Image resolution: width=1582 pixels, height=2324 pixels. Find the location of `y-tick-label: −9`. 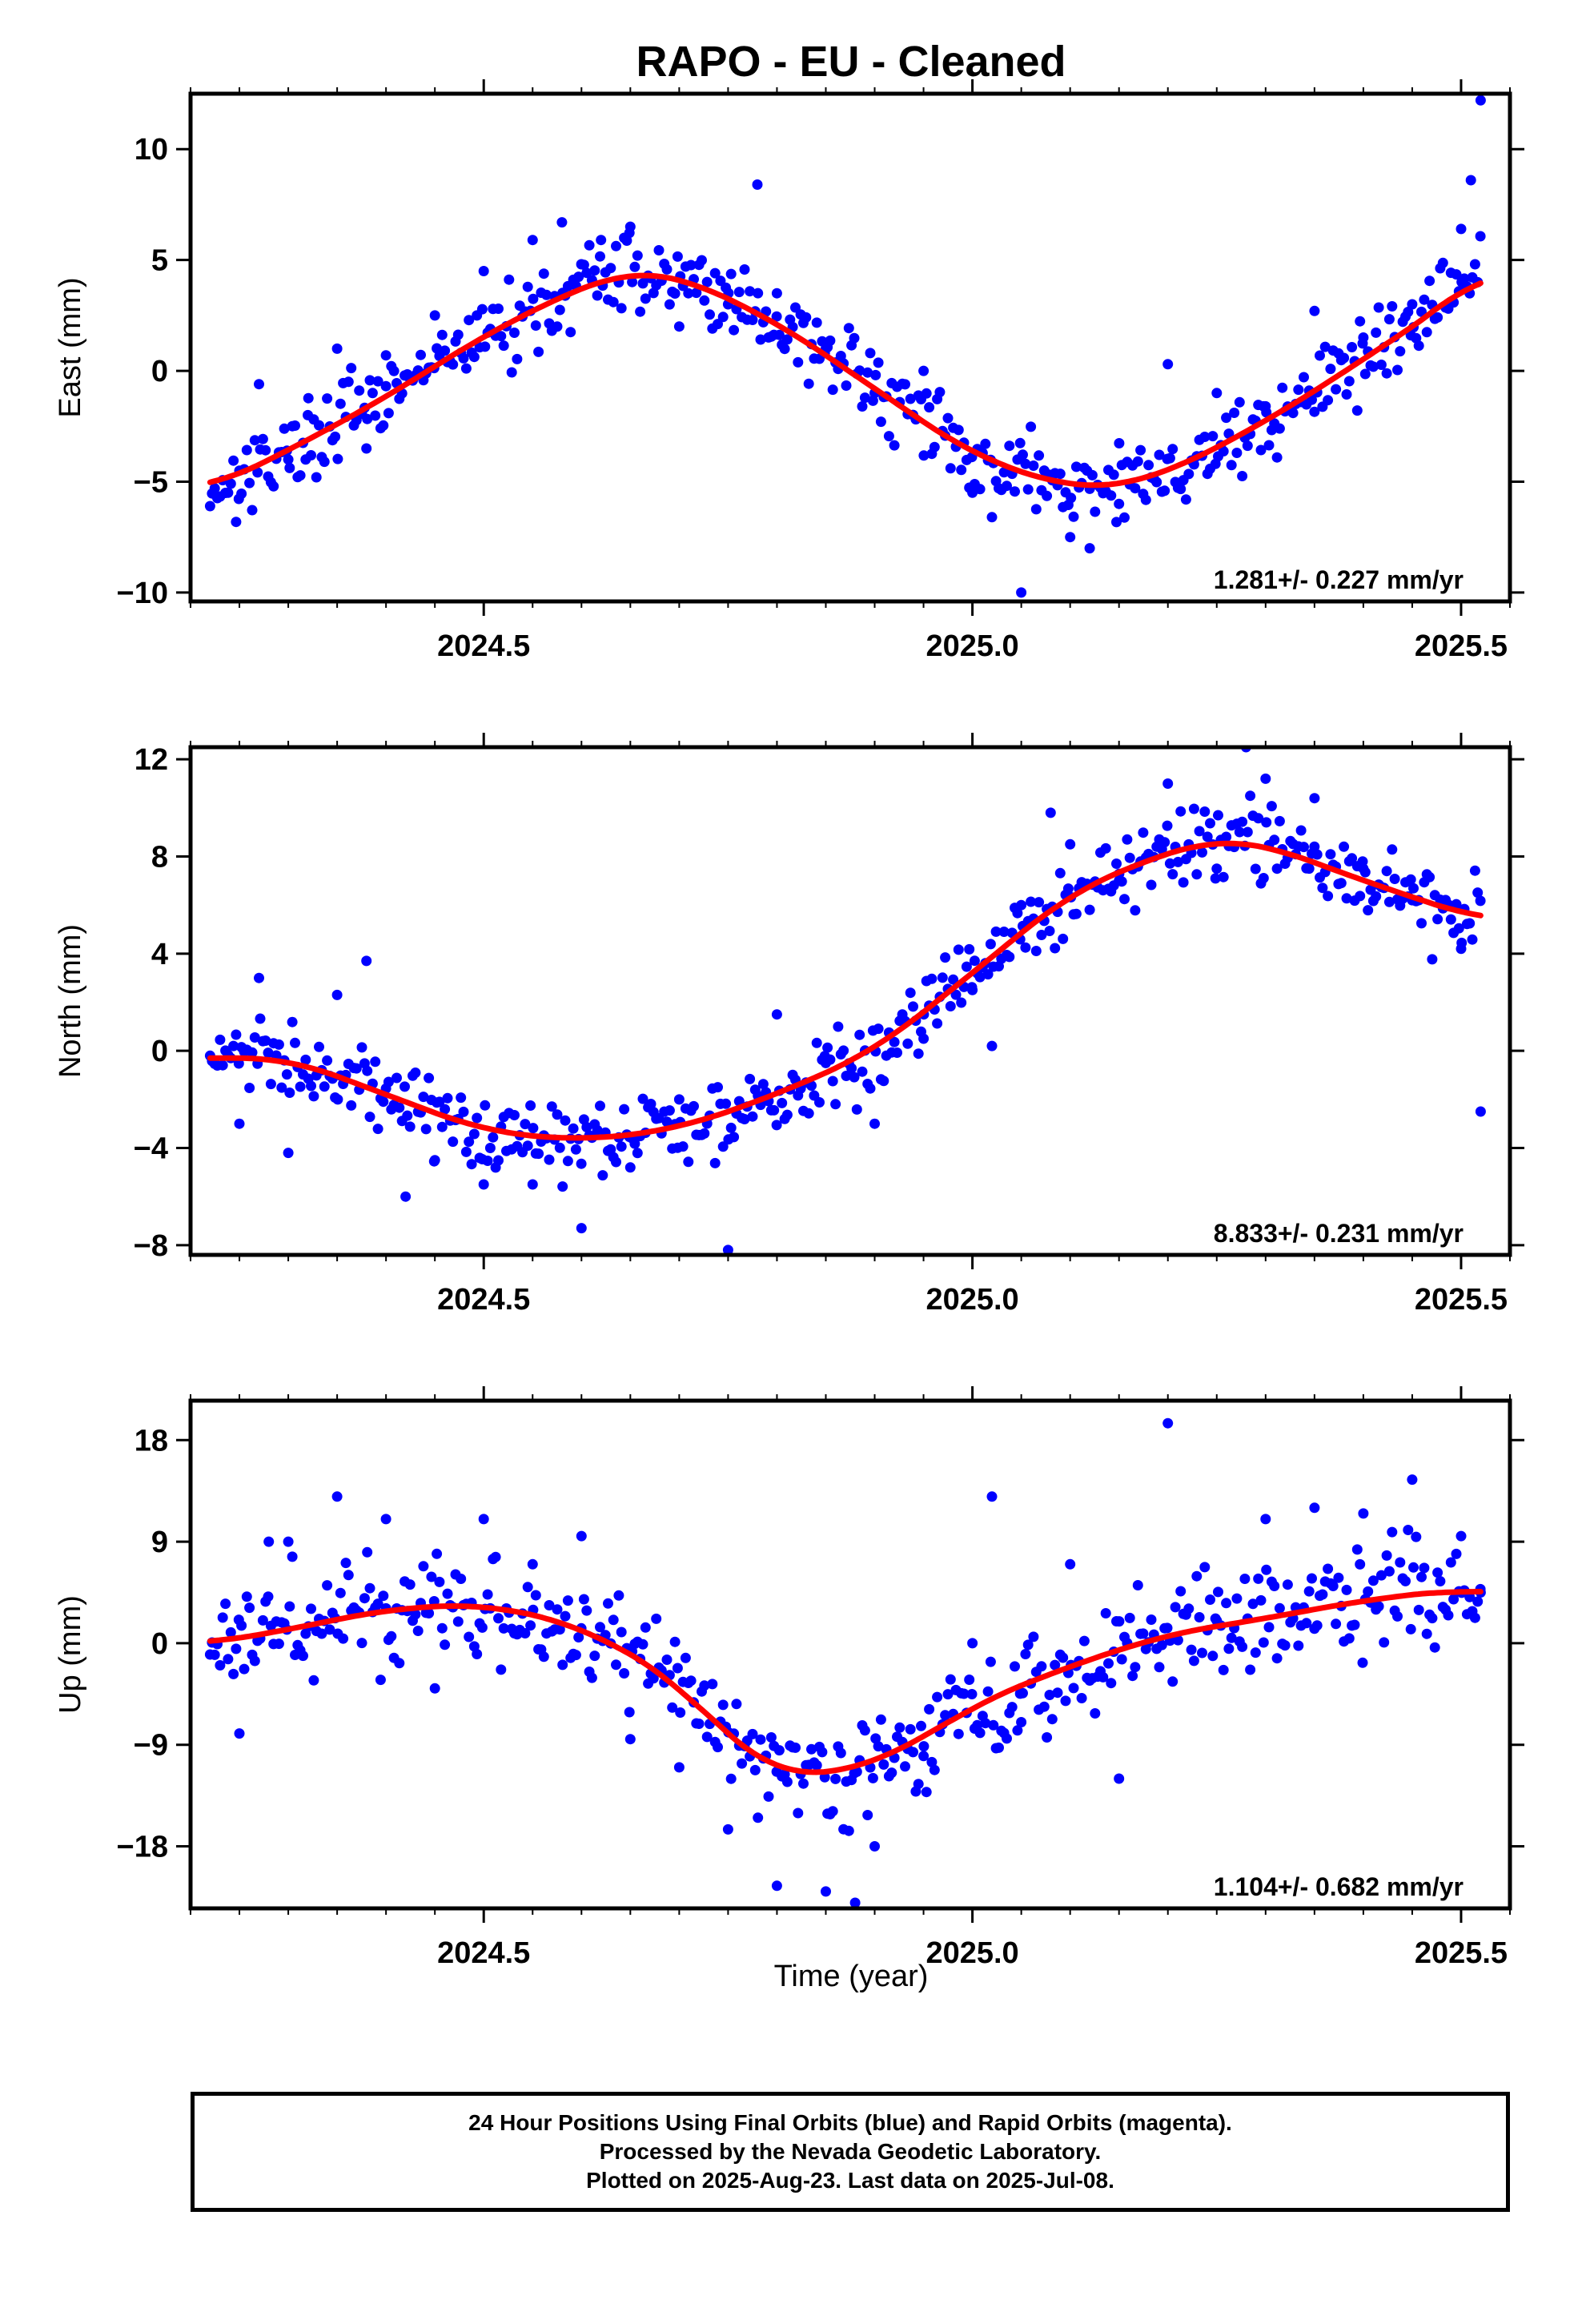

y-tick-label: −9 is located at coordinates (151, 1746).